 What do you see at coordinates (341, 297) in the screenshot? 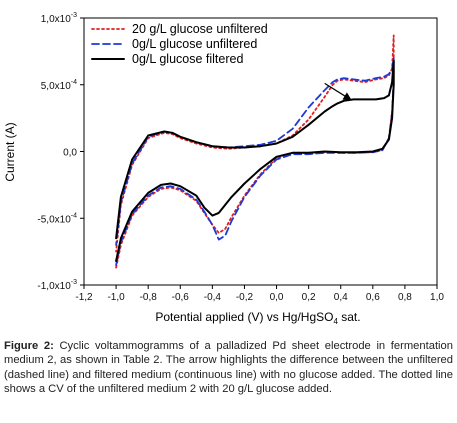
I see `x-tick-label: 0,4` at bounding box center [341, 297].